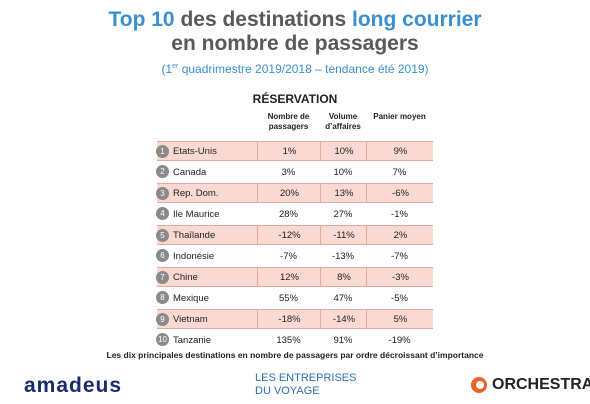  I want to click on table-row: 2 Canada 3% 10% 7%, so click(294, 172).